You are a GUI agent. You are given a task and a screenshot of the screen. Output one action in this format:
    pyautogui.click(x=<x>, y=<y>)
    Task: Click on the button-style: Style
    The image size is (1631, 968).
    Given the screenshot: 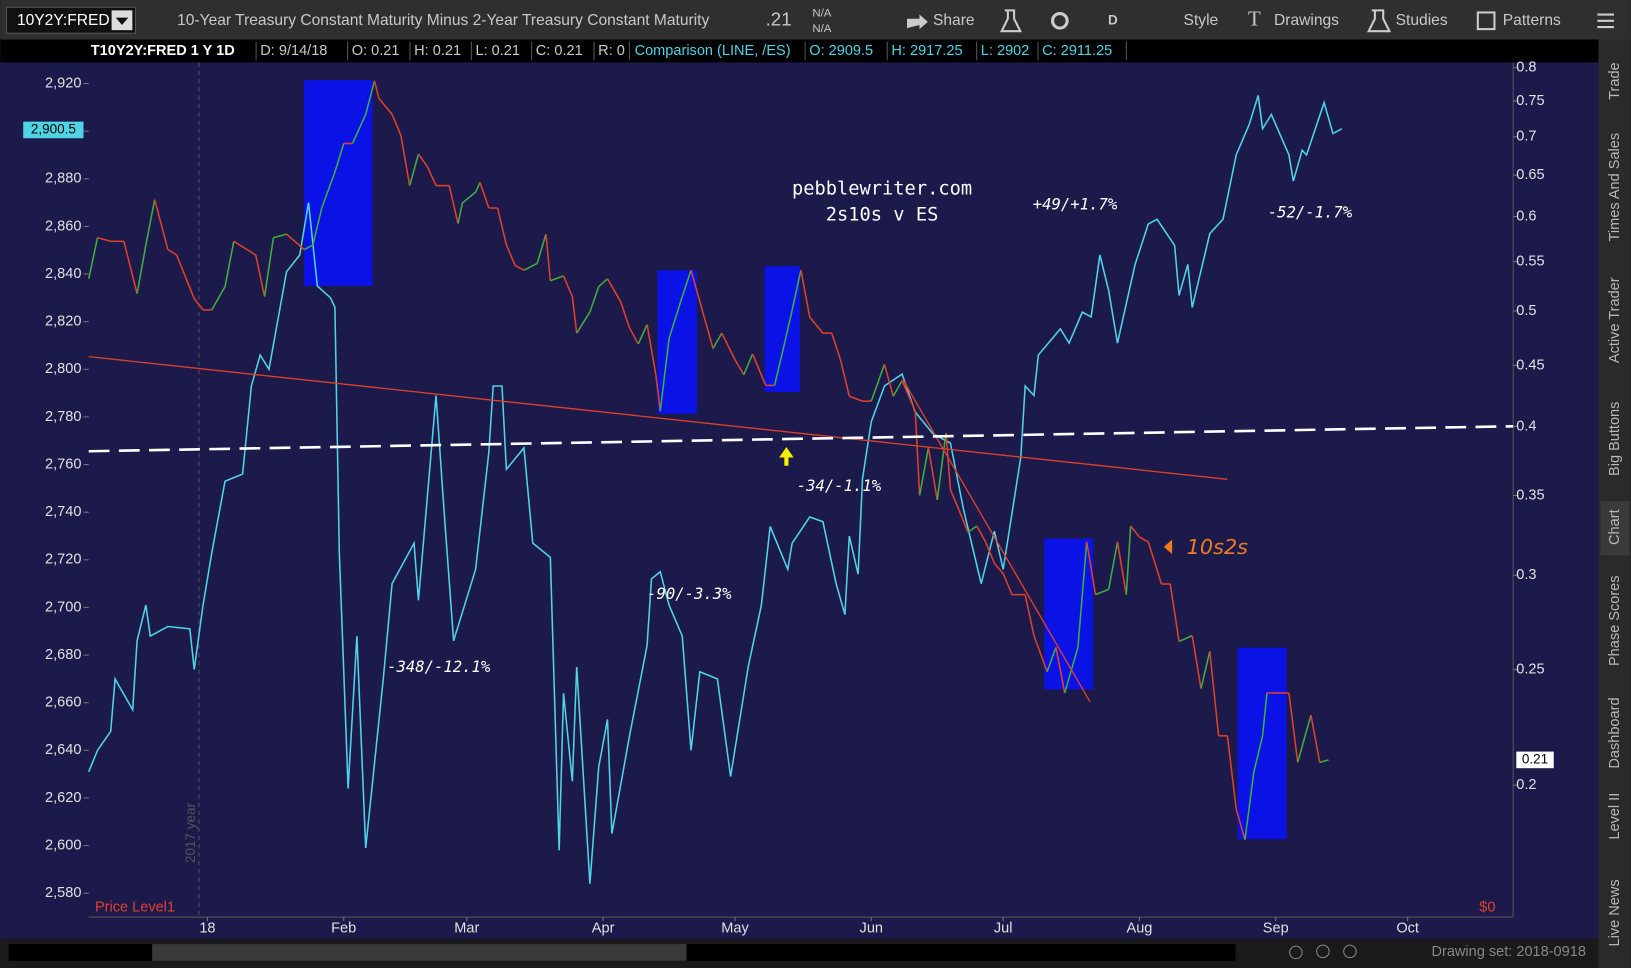 What is the action you would take?
    pyautogui.click(x=1201, y=20)
    